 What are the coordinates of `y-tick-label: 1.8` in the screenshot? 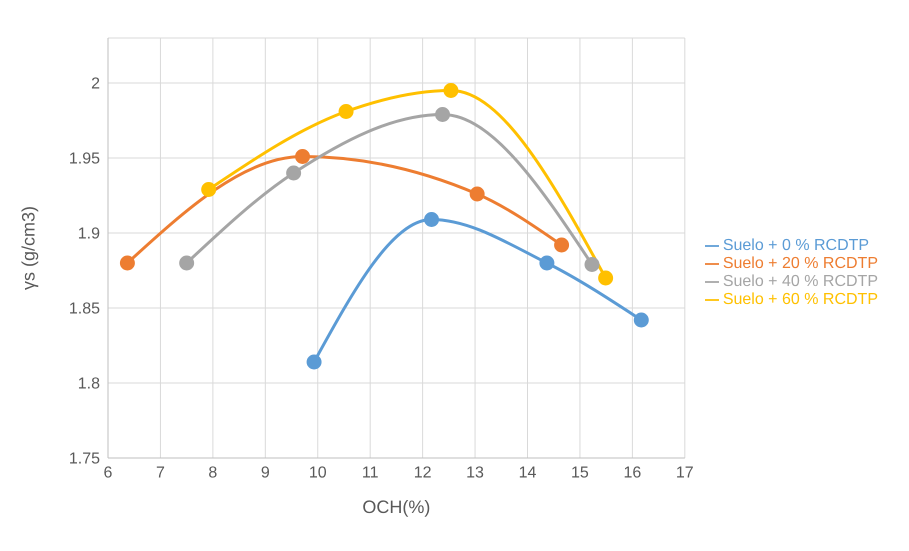 It's located at (89, 384).